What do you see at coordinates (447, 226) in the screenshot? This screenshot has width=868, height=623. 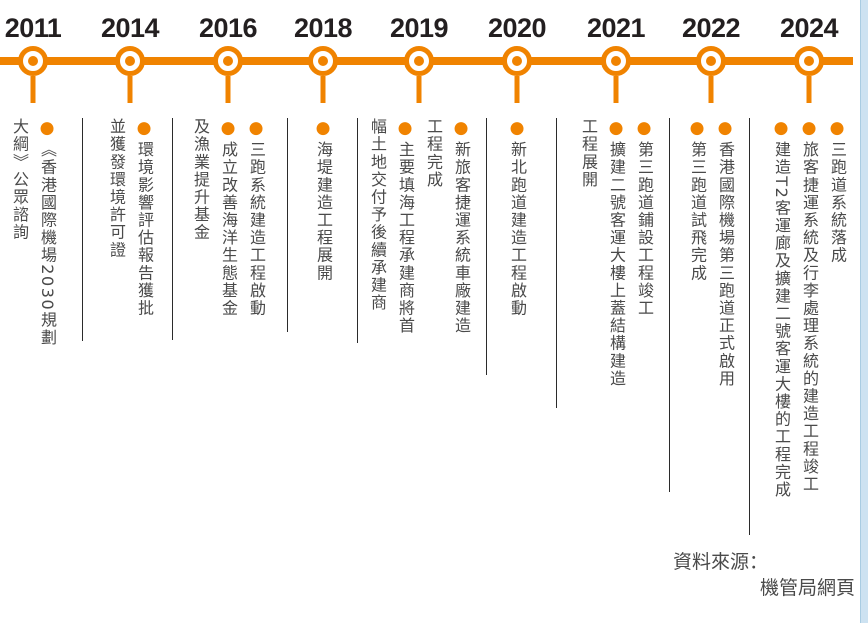 I see `event-text: 新旅客捷運系統車廠建造 工程完成` at bounding box center [447, 226].